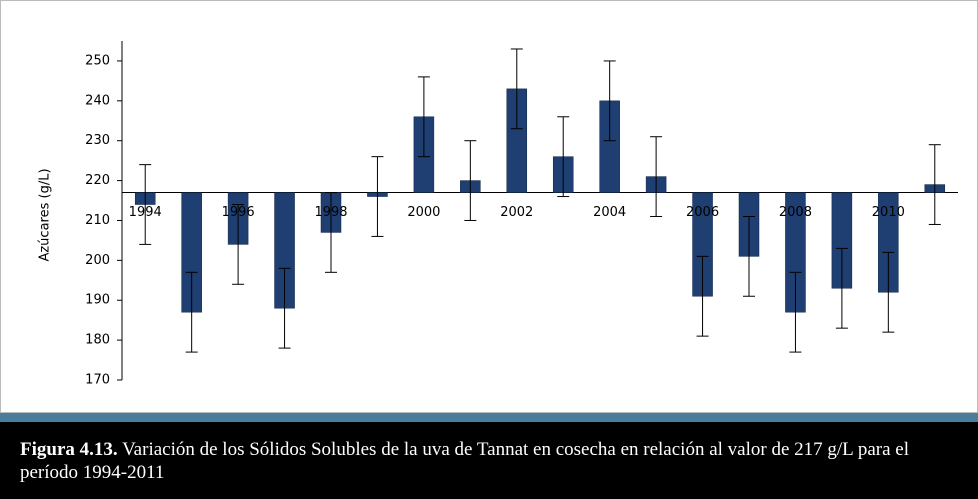 This screenshot has width=978, height=499. Describe the element at coordinates (97, 340) in the screenshot. I see `y-tick-label: 180` at that location.